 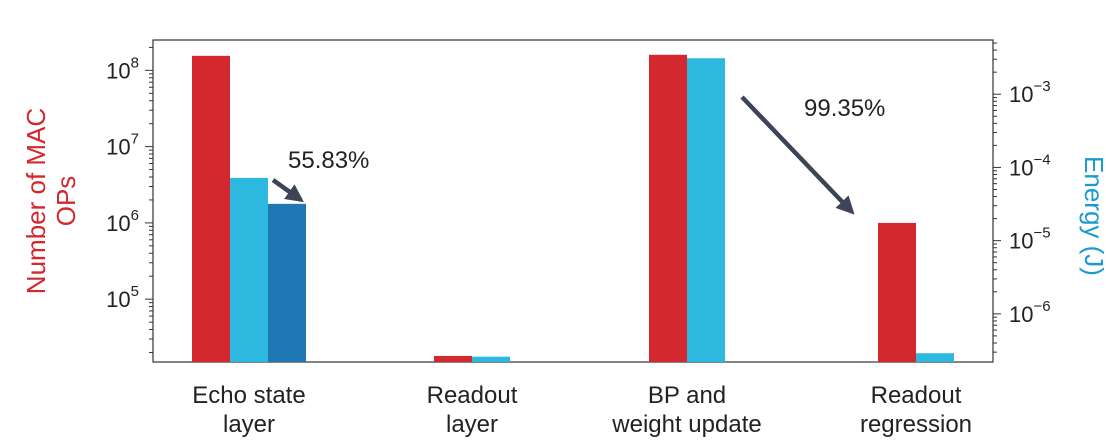 I want to click on category-label: Echo state, so click(x=248, y=395).